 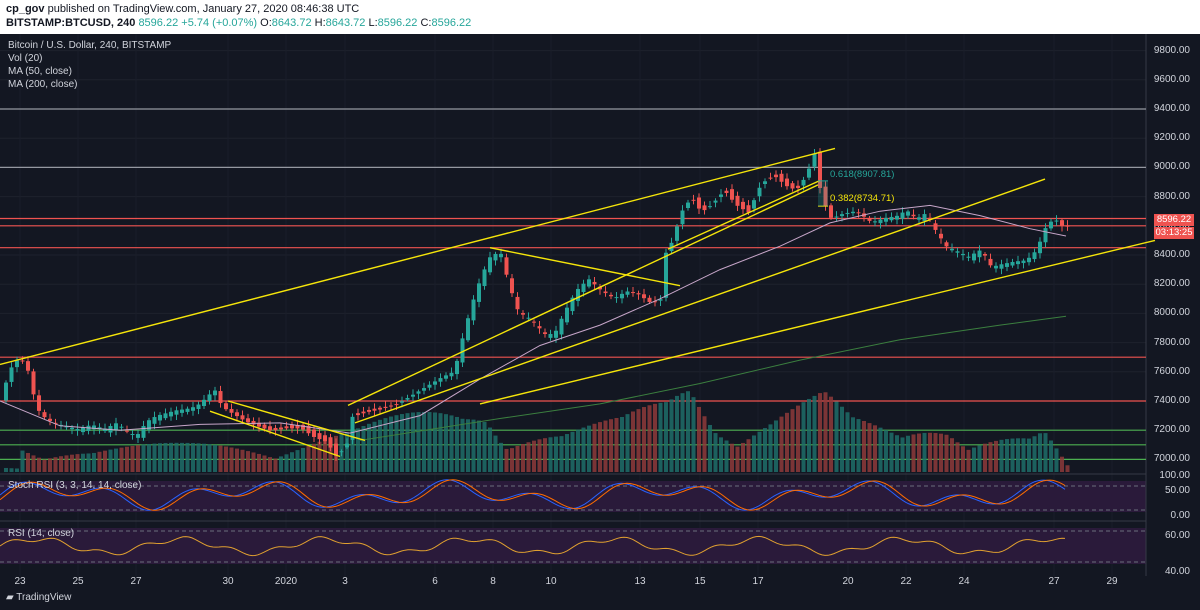 I want to click on price-tick-label: 8400.00, so click(x=1171, y=254).